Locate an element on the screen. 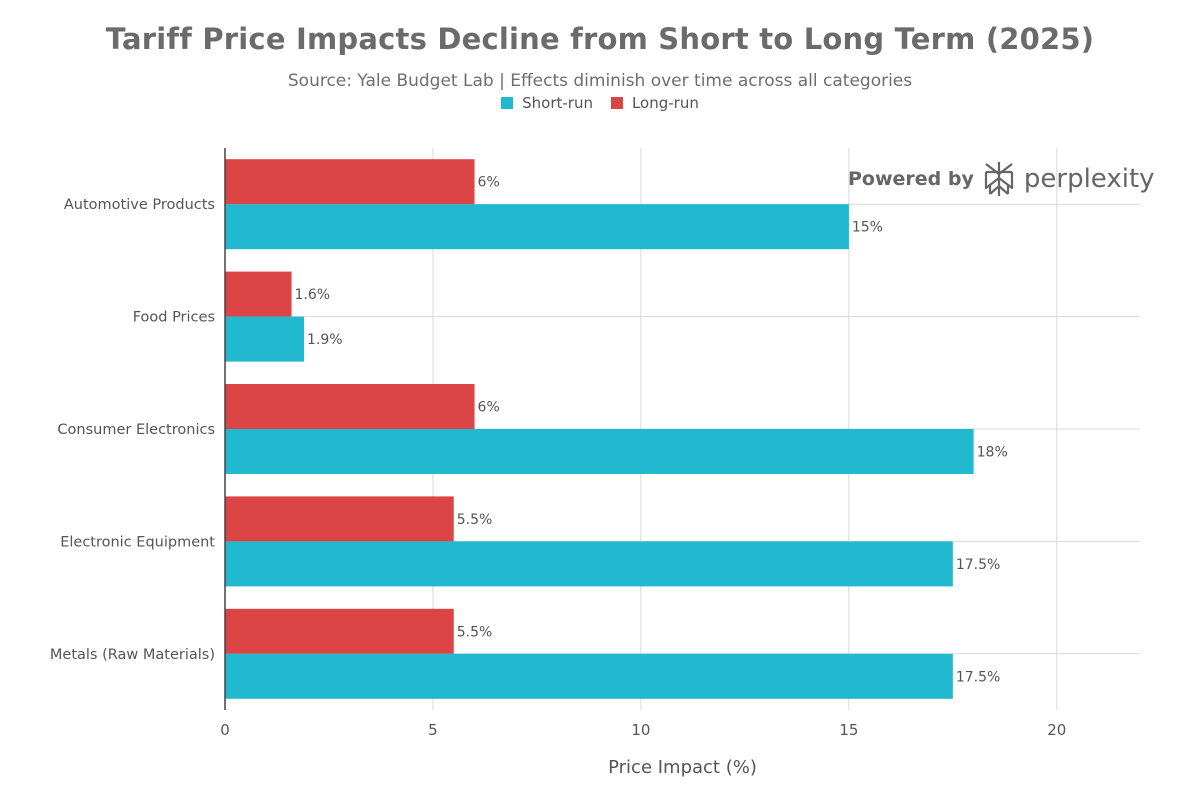  watermark-powered-label: Powered by is located at coordinates (911, 179).